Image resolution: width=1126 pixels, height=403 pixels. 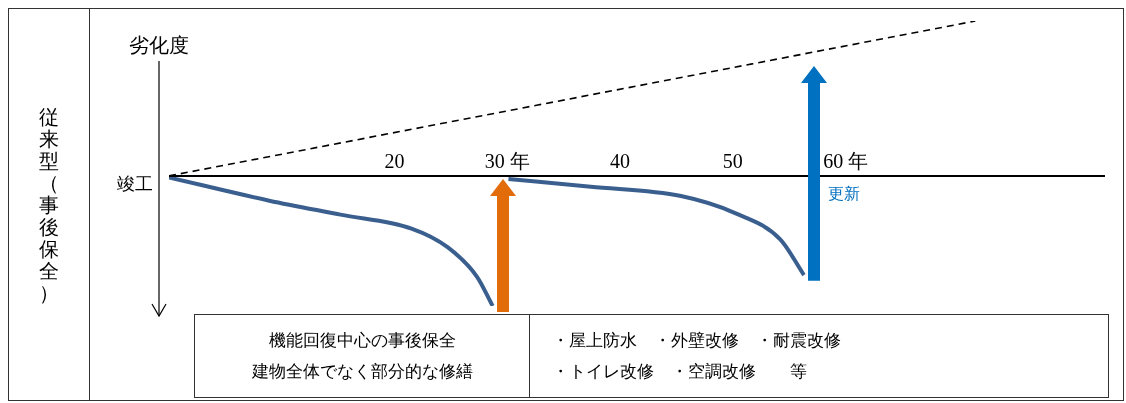 What do you see at coordinates (159, 45) in the screenshot?
I see `y-axis-title: 劣化度` at bounding box center [159, 45].